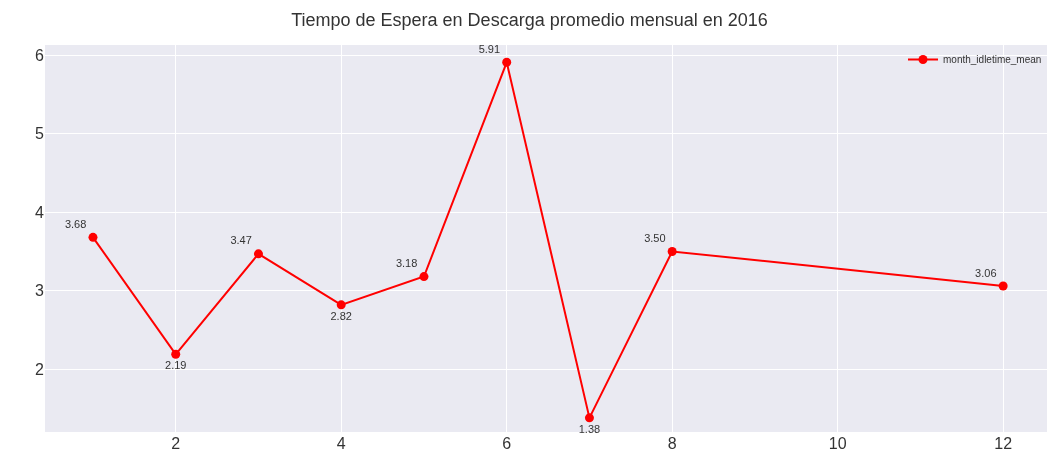 This screenshot has width=1059, height=462. What do you see at coordinates (837, 443) in the screenshot?
I see `x-tick-label: 10` at bounding box center [837, 443].